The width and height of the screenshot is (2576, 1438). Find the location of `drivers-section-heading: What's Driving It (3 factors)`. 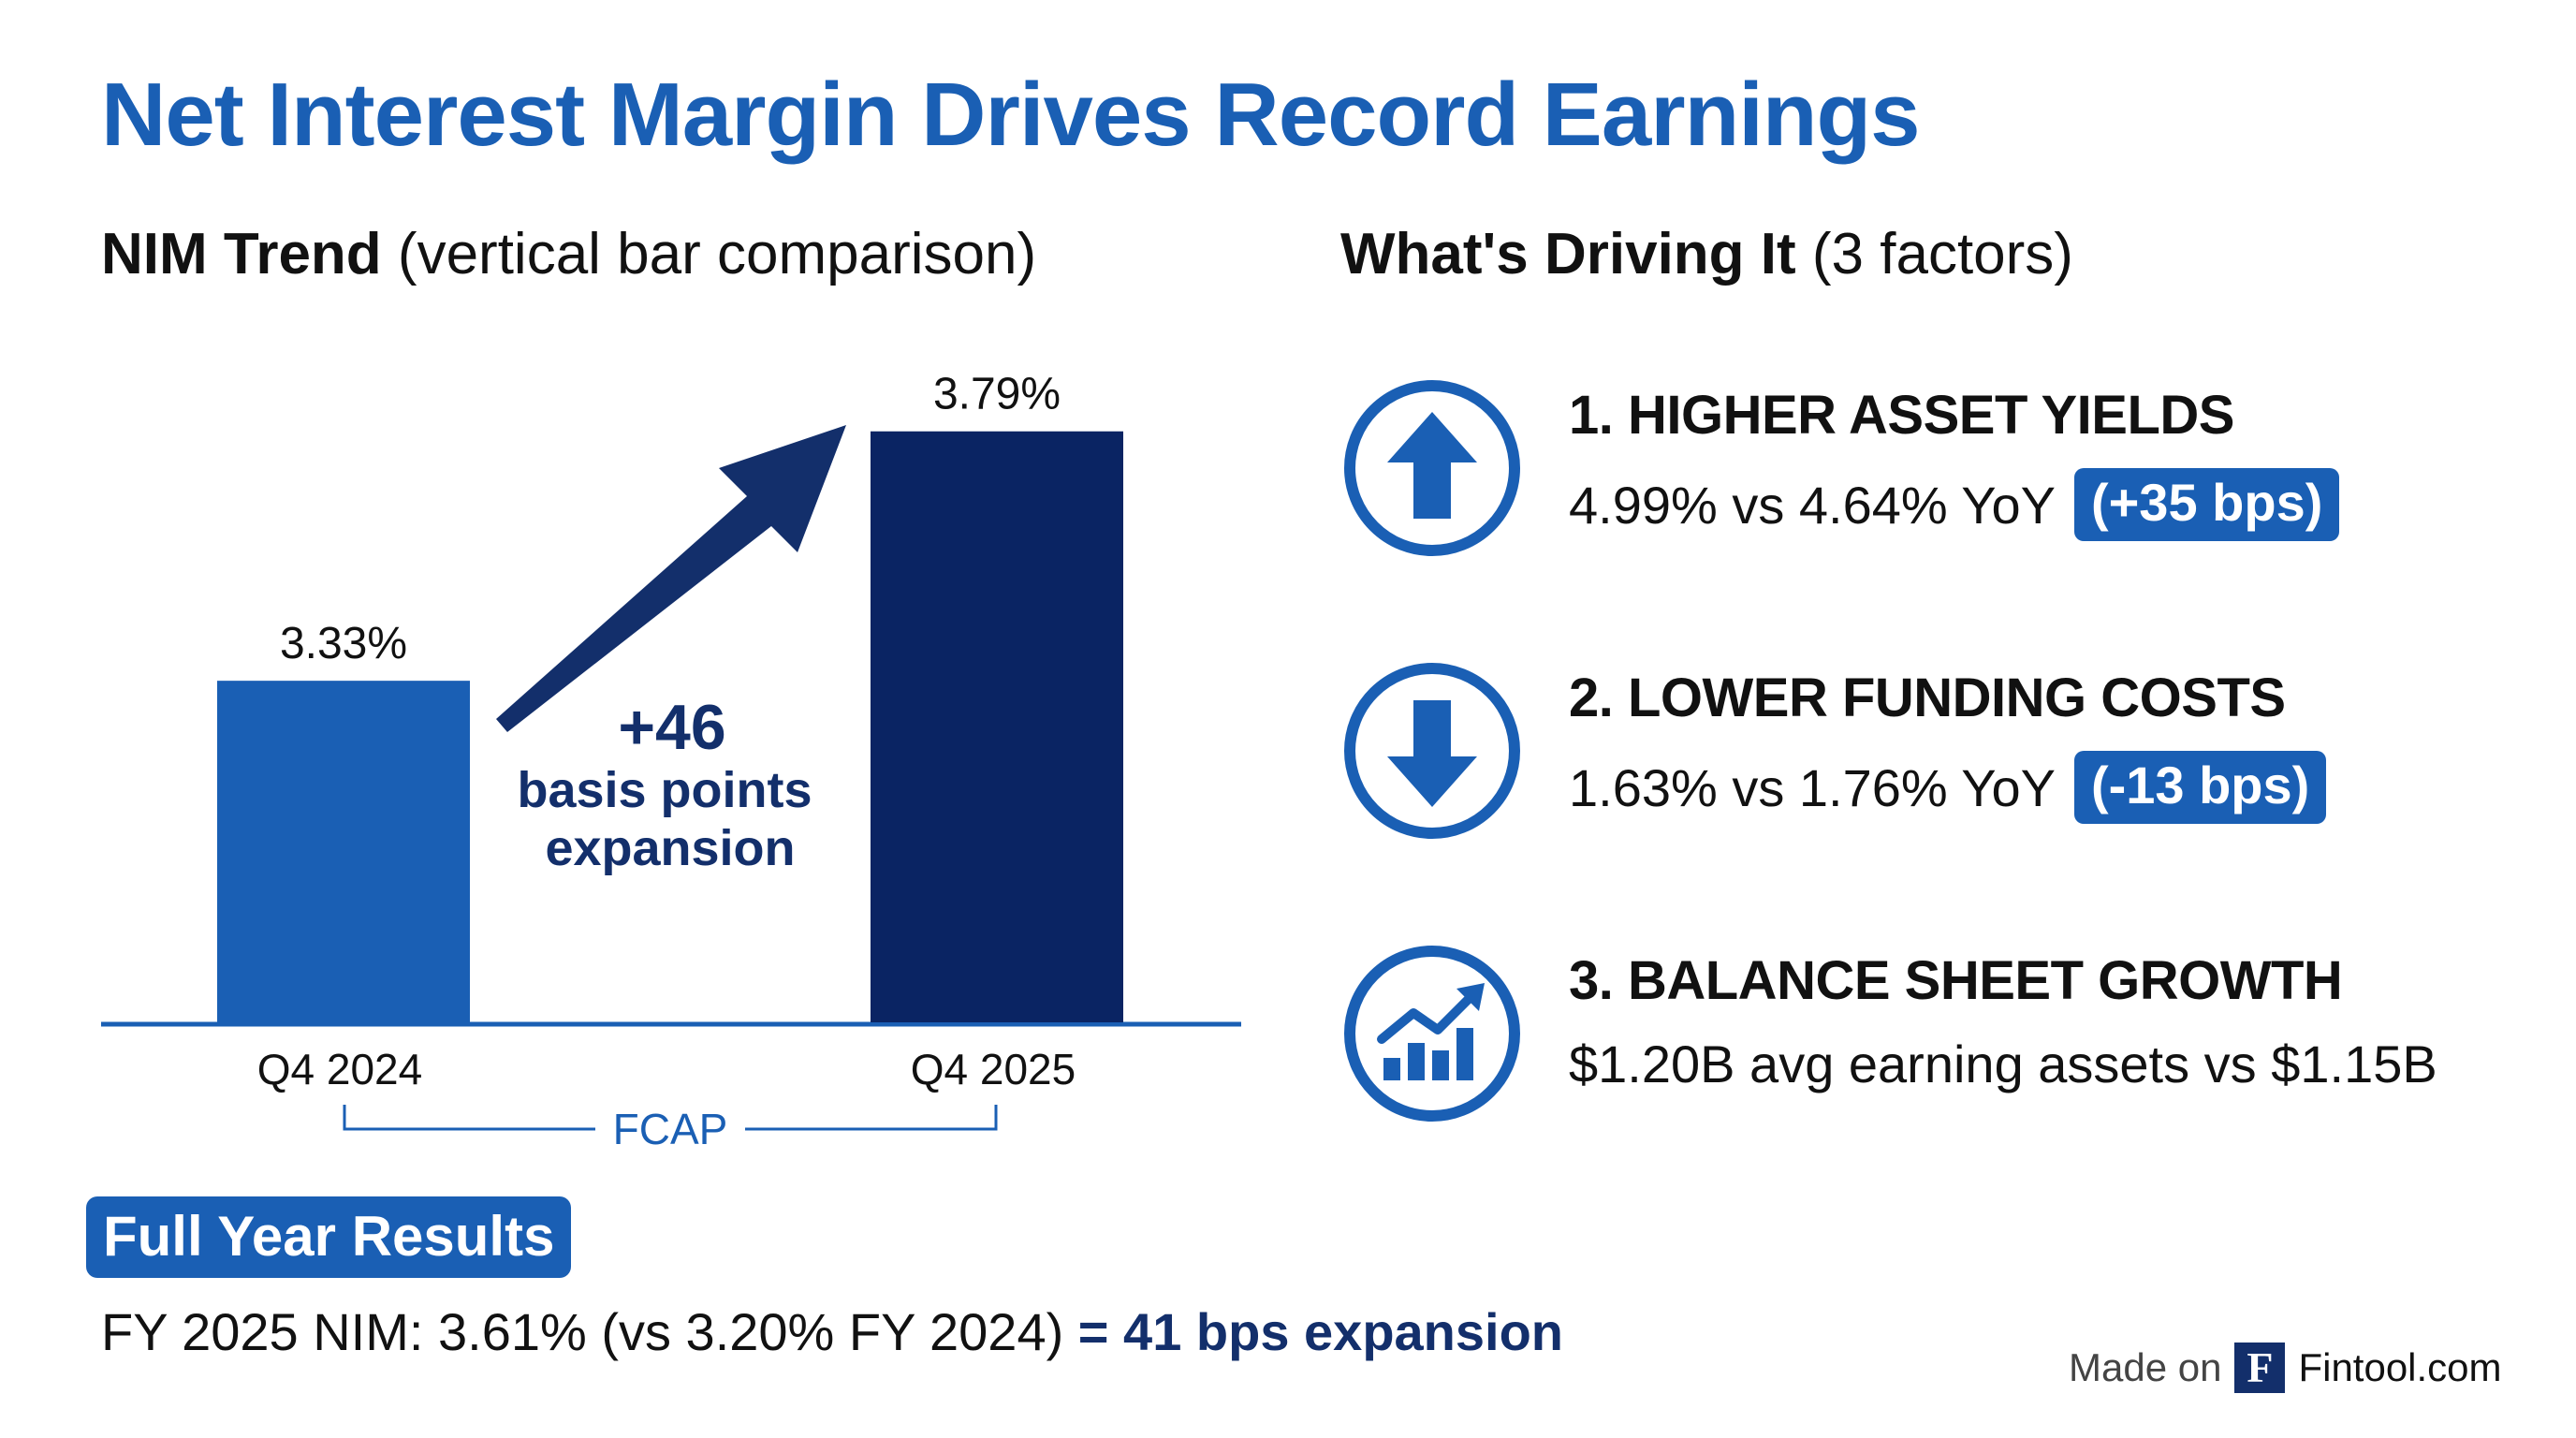

drivers-section-heading: What's Driving It (3 factors) is located at coordinates (1706, 254).